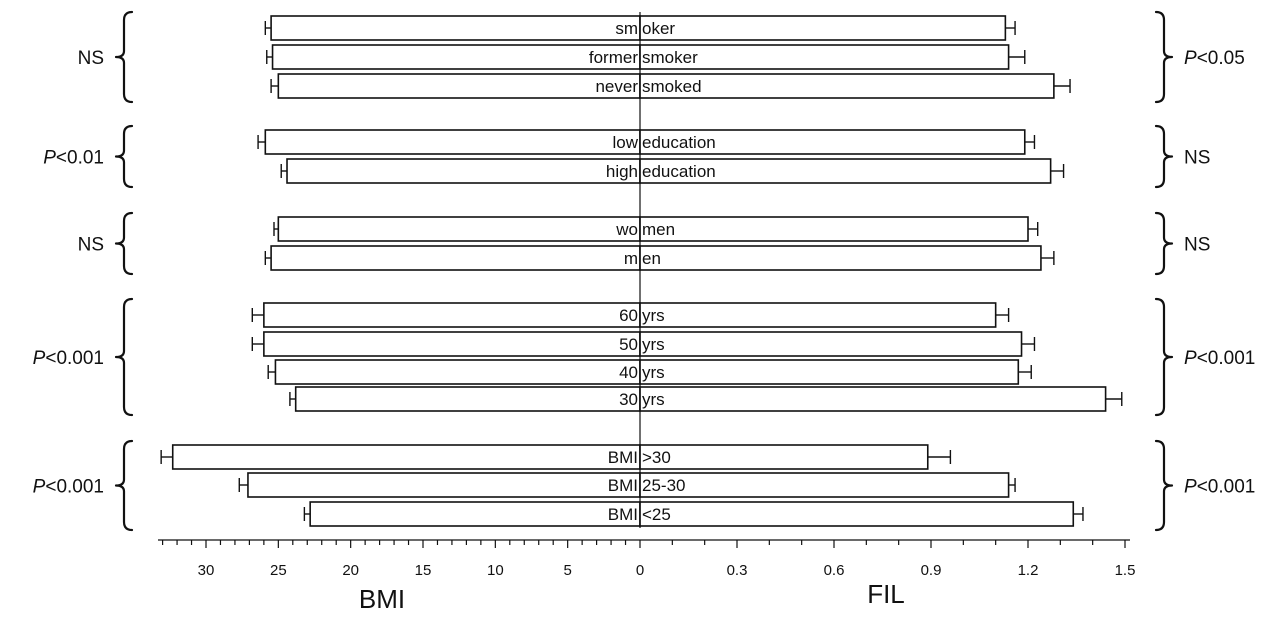 The height and width of the screenshot is (619, 1280). I want to click on right-significance-label: P<0.05, so click(1214, 58).